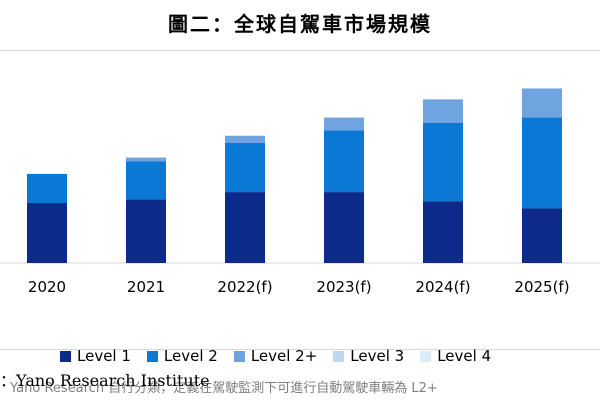  I want to click on bar-segment-level-2--3, so click(344, 124).